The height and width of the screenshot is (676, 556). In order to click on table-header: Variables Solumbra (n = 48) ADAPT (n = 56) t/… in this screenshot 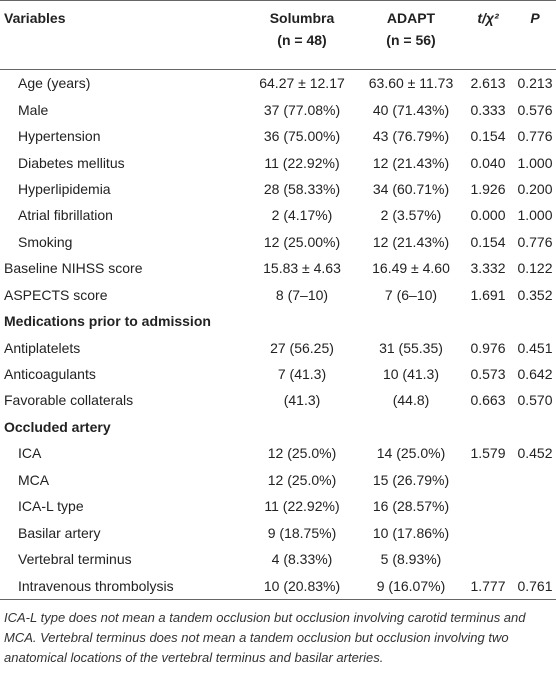, I will do `click(278, 35)`.